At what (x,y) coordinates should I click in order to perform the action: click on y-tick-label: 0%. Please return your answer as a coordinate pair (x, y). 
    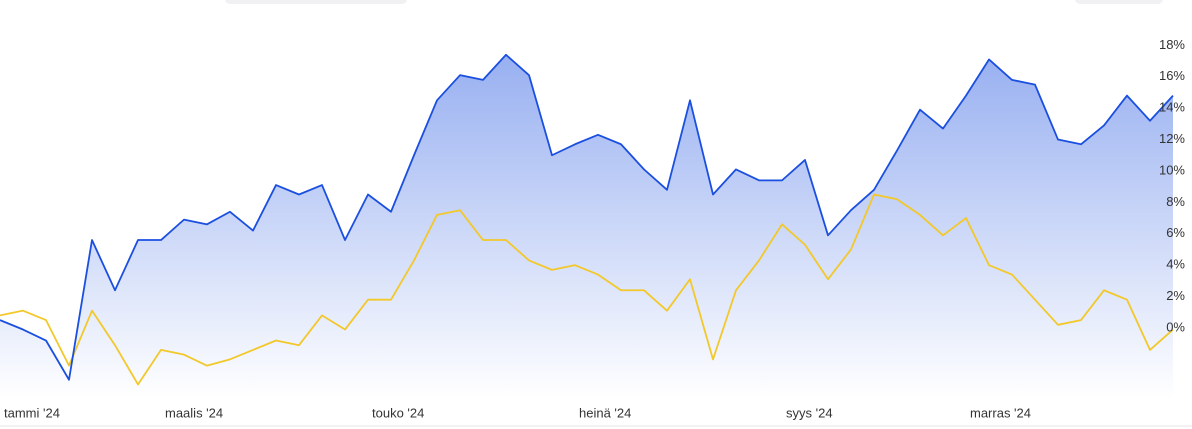
    Looking at the image, I should click on (1175, 326).